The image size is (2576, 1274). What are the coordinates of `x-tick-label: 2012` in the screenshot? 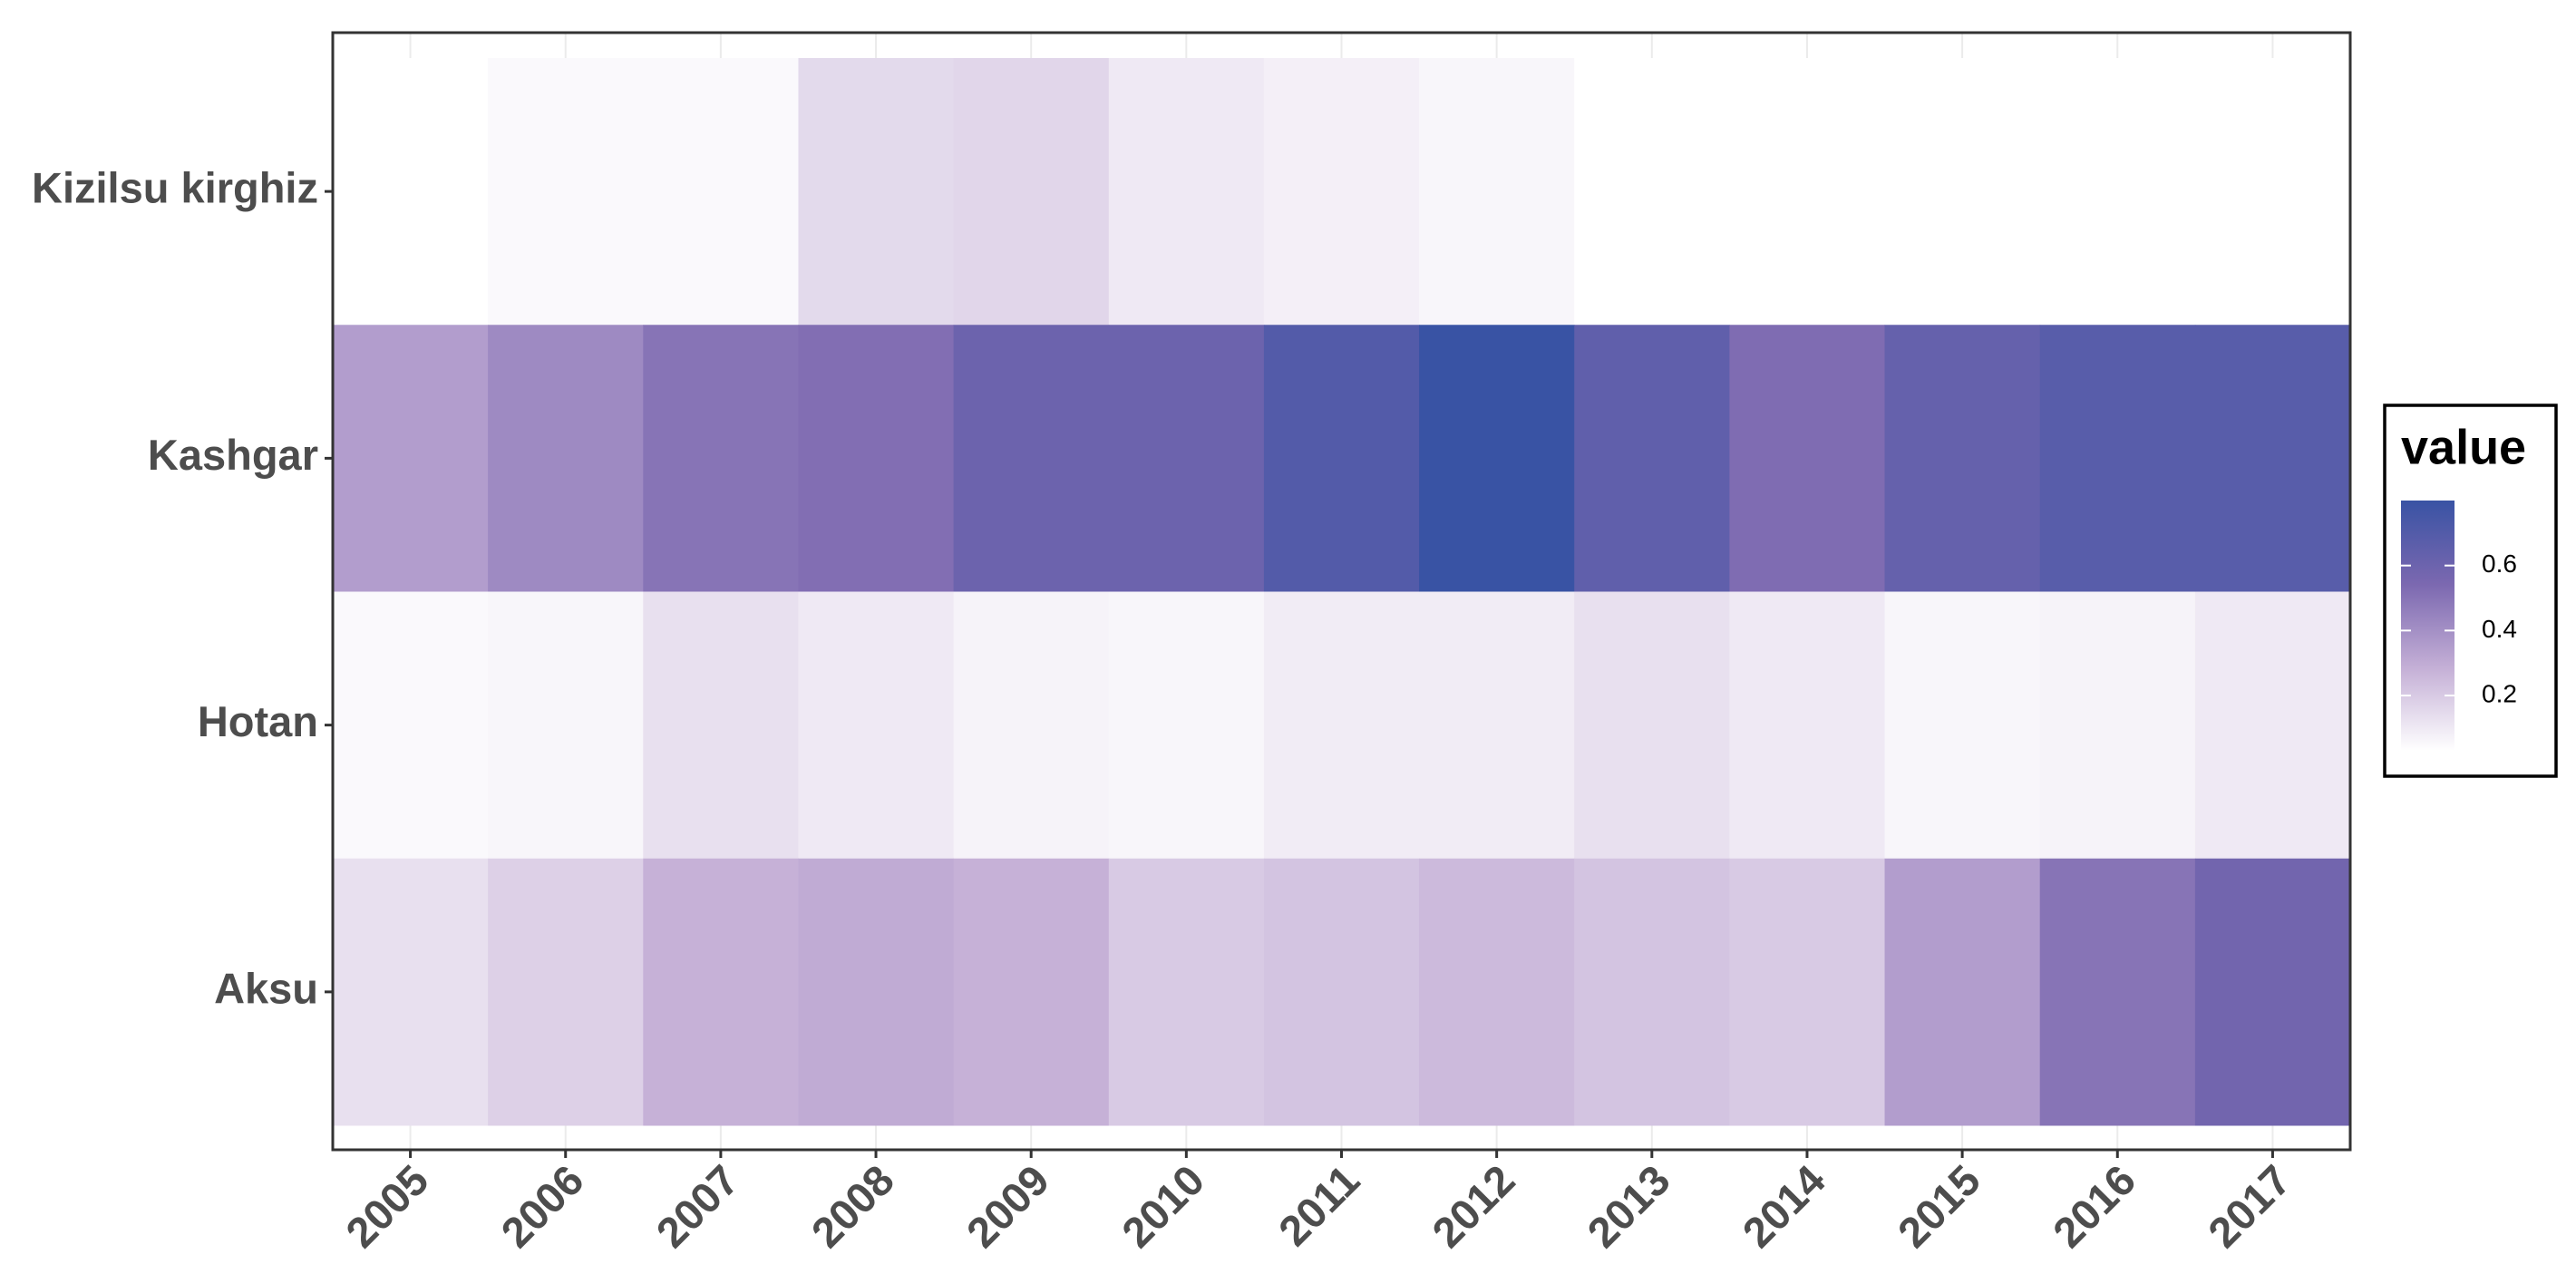 It's located at (1473, 1205).